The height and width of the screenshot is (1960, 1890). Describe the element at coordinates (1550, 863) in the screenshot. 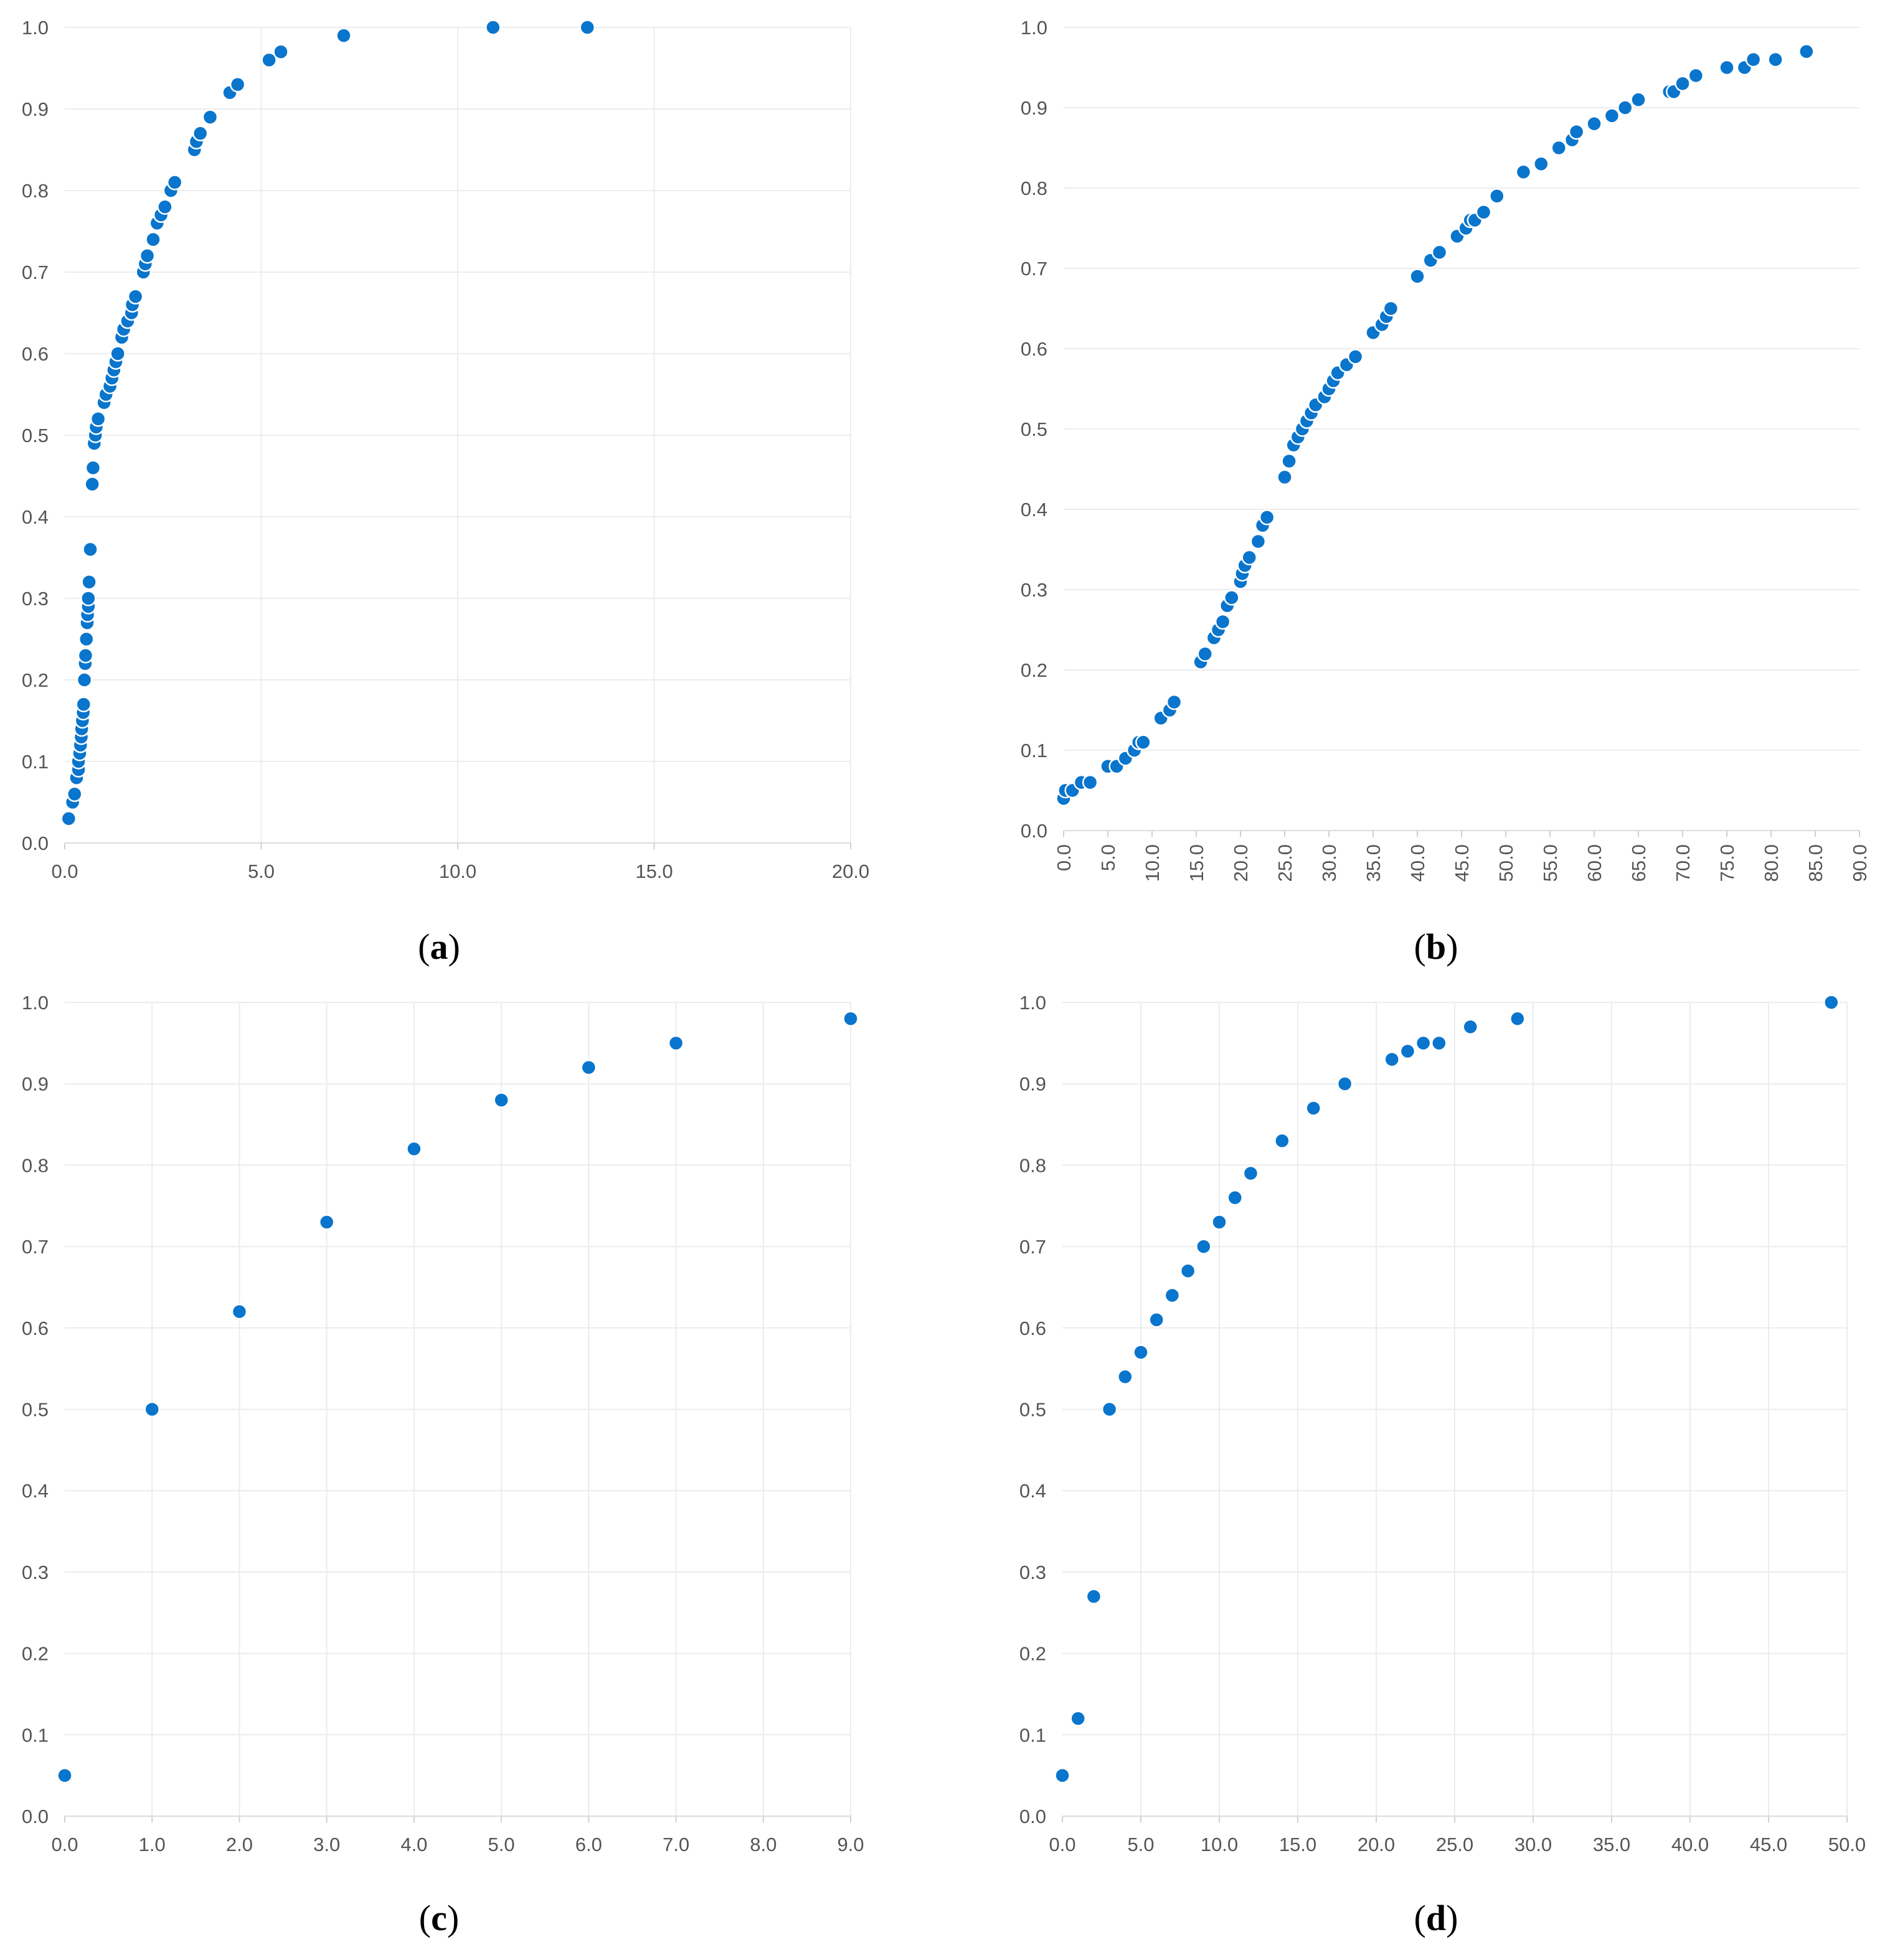

I see `x-tick-label: 55.0` at that location.